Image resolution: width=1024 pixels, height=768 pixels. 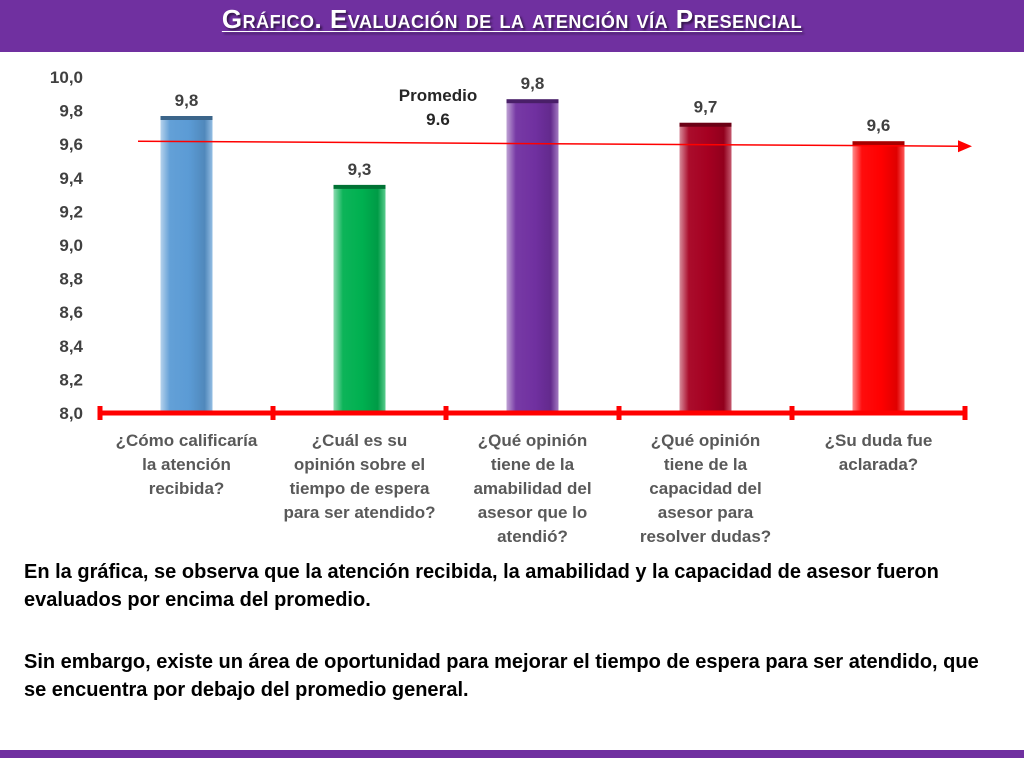 What do you see at coordinates (512, 754) in the screenshot?
I see `bottom-bar` at bounding box center [512, 754].